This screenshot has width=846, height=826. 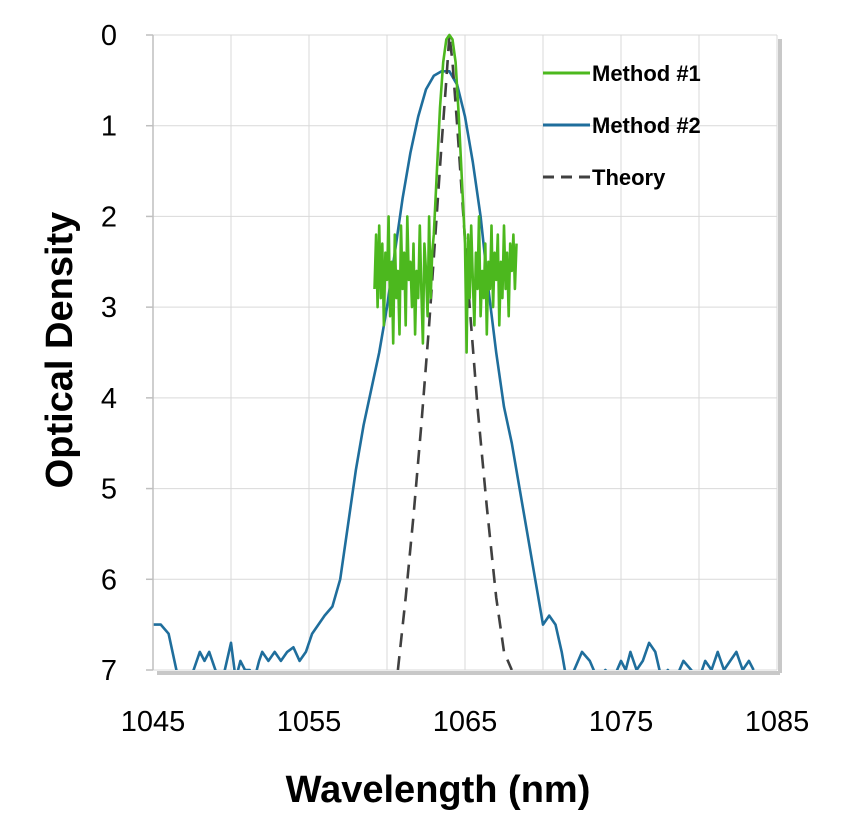 I want to click on x-tick-label: 1085, so click(x=777, y=722).